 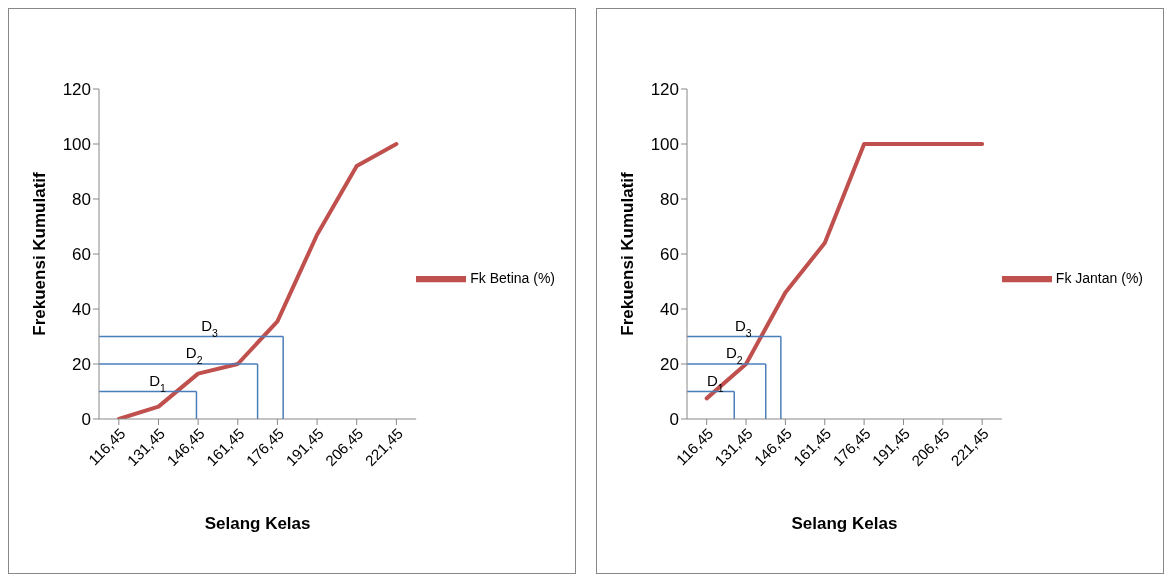 What do you see at coordinates (1099, 277) in the screenshot?
I see `legend-label: Fk Jantan (%)` at bounding box center [1099, 277].